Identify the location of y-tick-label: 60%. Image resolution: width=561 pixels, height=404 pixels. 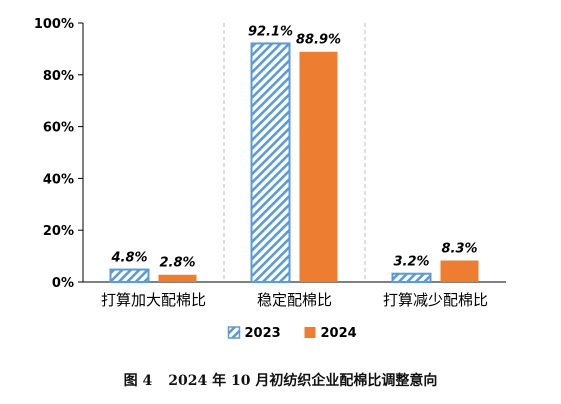
(58, 128).